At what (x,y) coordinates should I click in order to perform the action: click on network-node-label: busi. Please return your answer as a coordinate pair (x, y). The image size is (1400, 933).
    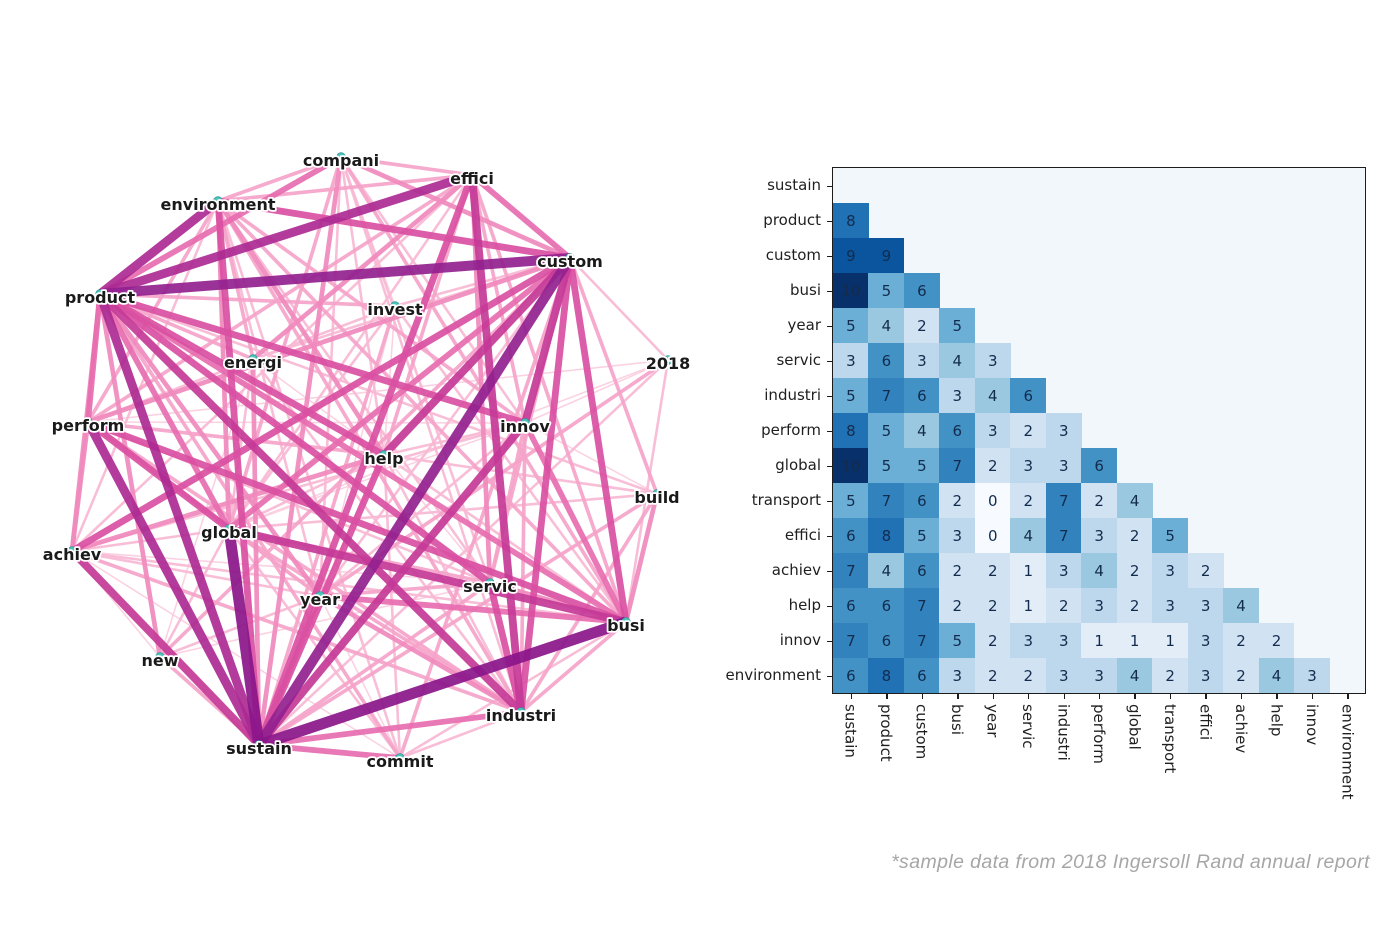
    Looking at the image, I should click on (626, 625).